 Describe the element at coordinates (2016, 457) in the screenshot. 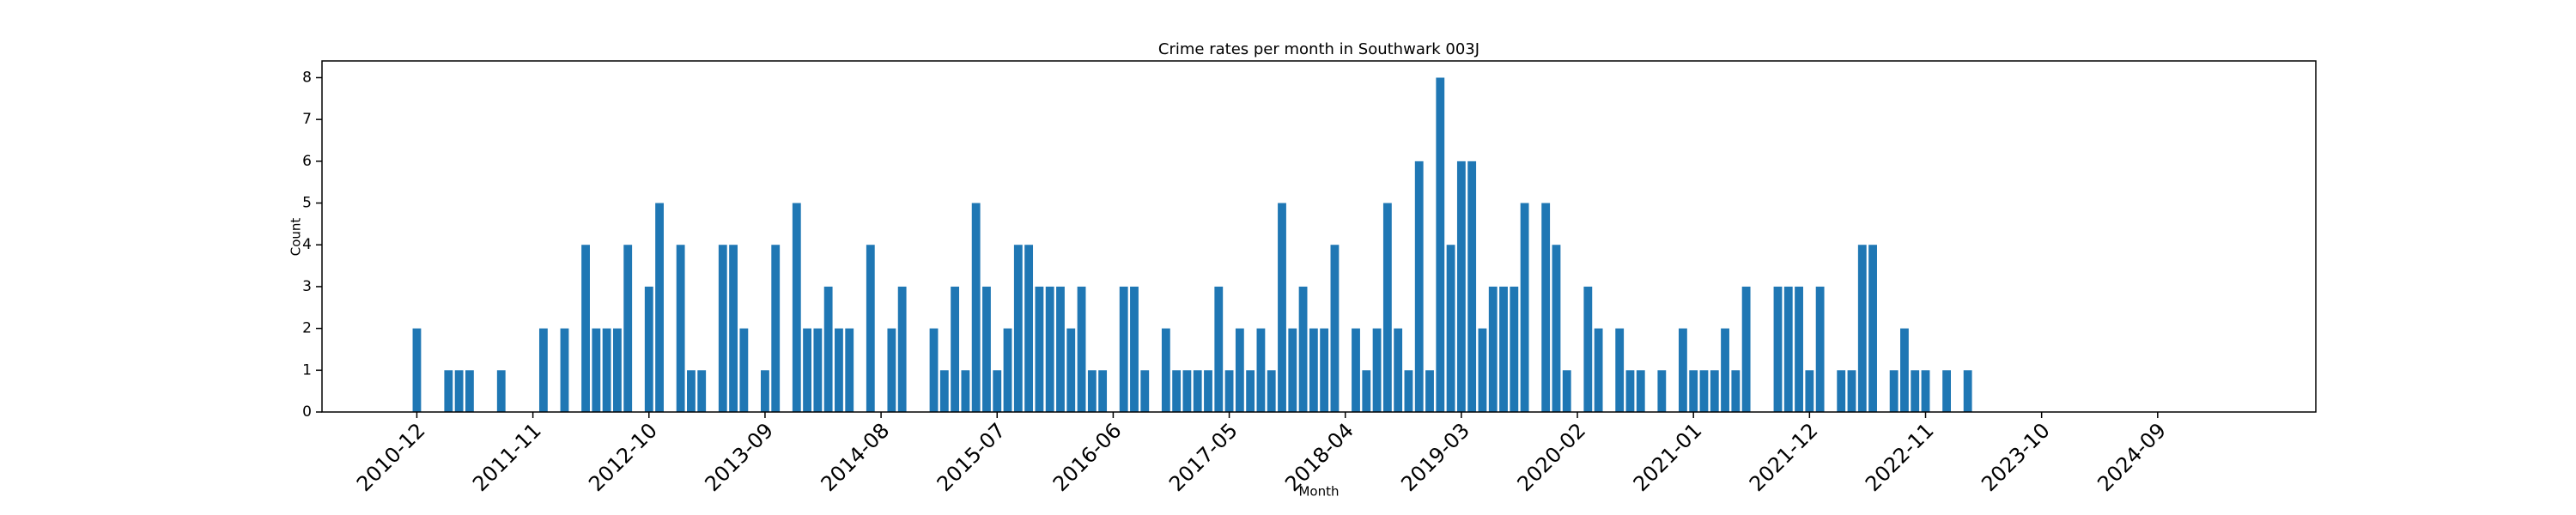

I see `x-tick-label: 2023-10` at that location.